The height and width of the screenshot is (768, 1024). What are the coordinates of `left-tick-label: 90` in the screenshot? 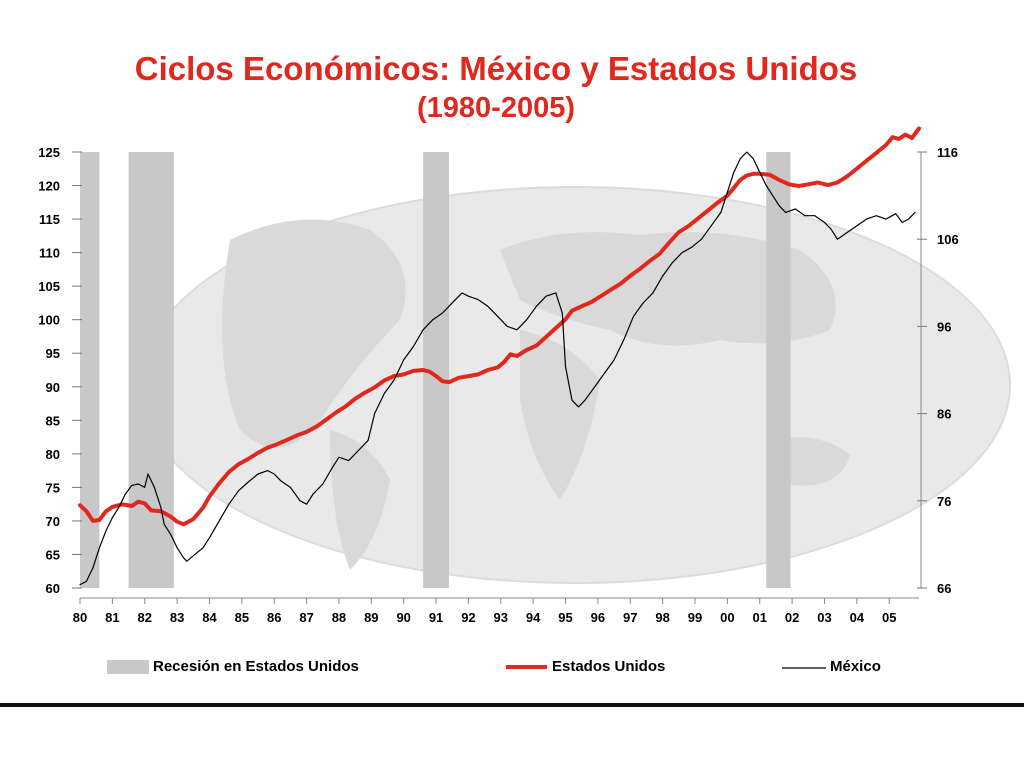 It's located at (53, 387).